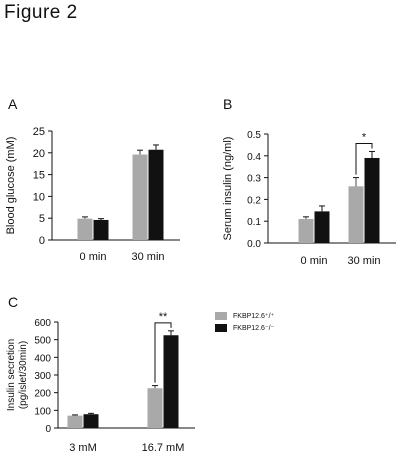 Image resolution: width=400 pixels, height=455 pixels. What do you see at coordinates (39, 154) in the screenshot?
I see `panel-a-y-tick-label: 20` at bounding box center [39, 154].